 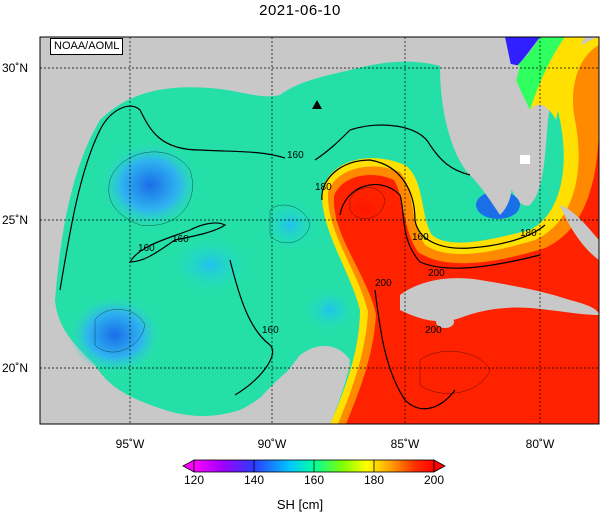 What do you see at coordinates (374, 480) in the screenshot?
I see `colorbar-tick-180: 180` at bounding box center [374, 480].